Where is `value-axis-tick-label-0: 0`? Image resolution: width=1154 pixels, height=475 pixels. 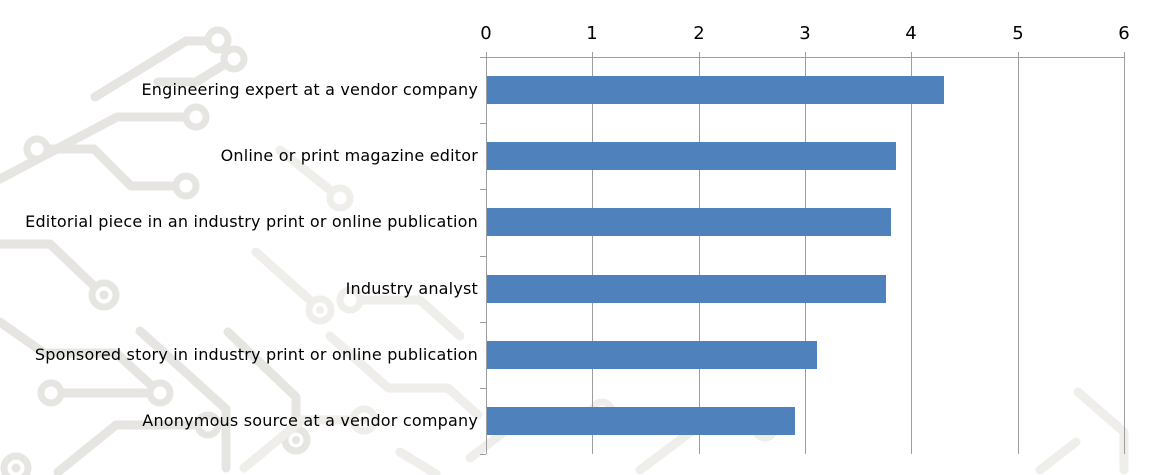 value-axis-tick-label-0: 0 is located at coordinates (486, 33).